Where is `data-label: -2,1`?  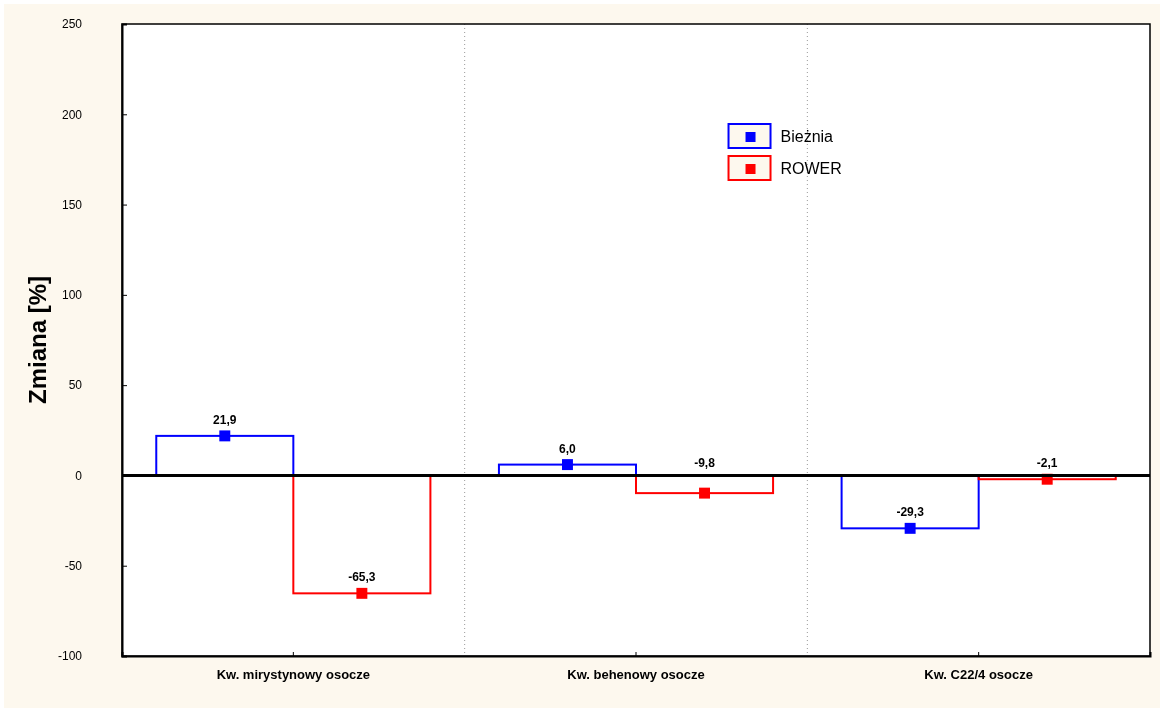 data-label: -2,1 is located at coordinates (1047, 463).